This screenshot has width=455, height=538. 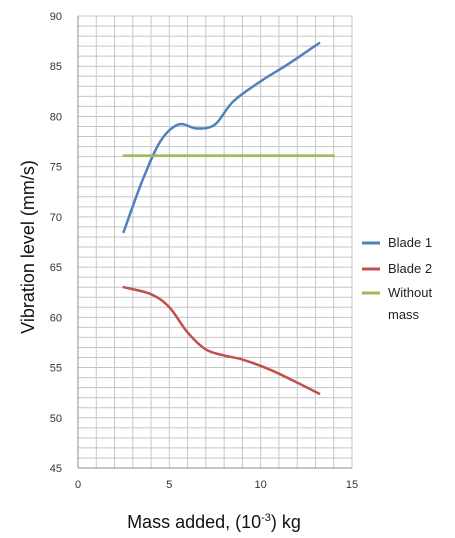 I want to click on x-tick-label: 10, so click(x=261, y=485).